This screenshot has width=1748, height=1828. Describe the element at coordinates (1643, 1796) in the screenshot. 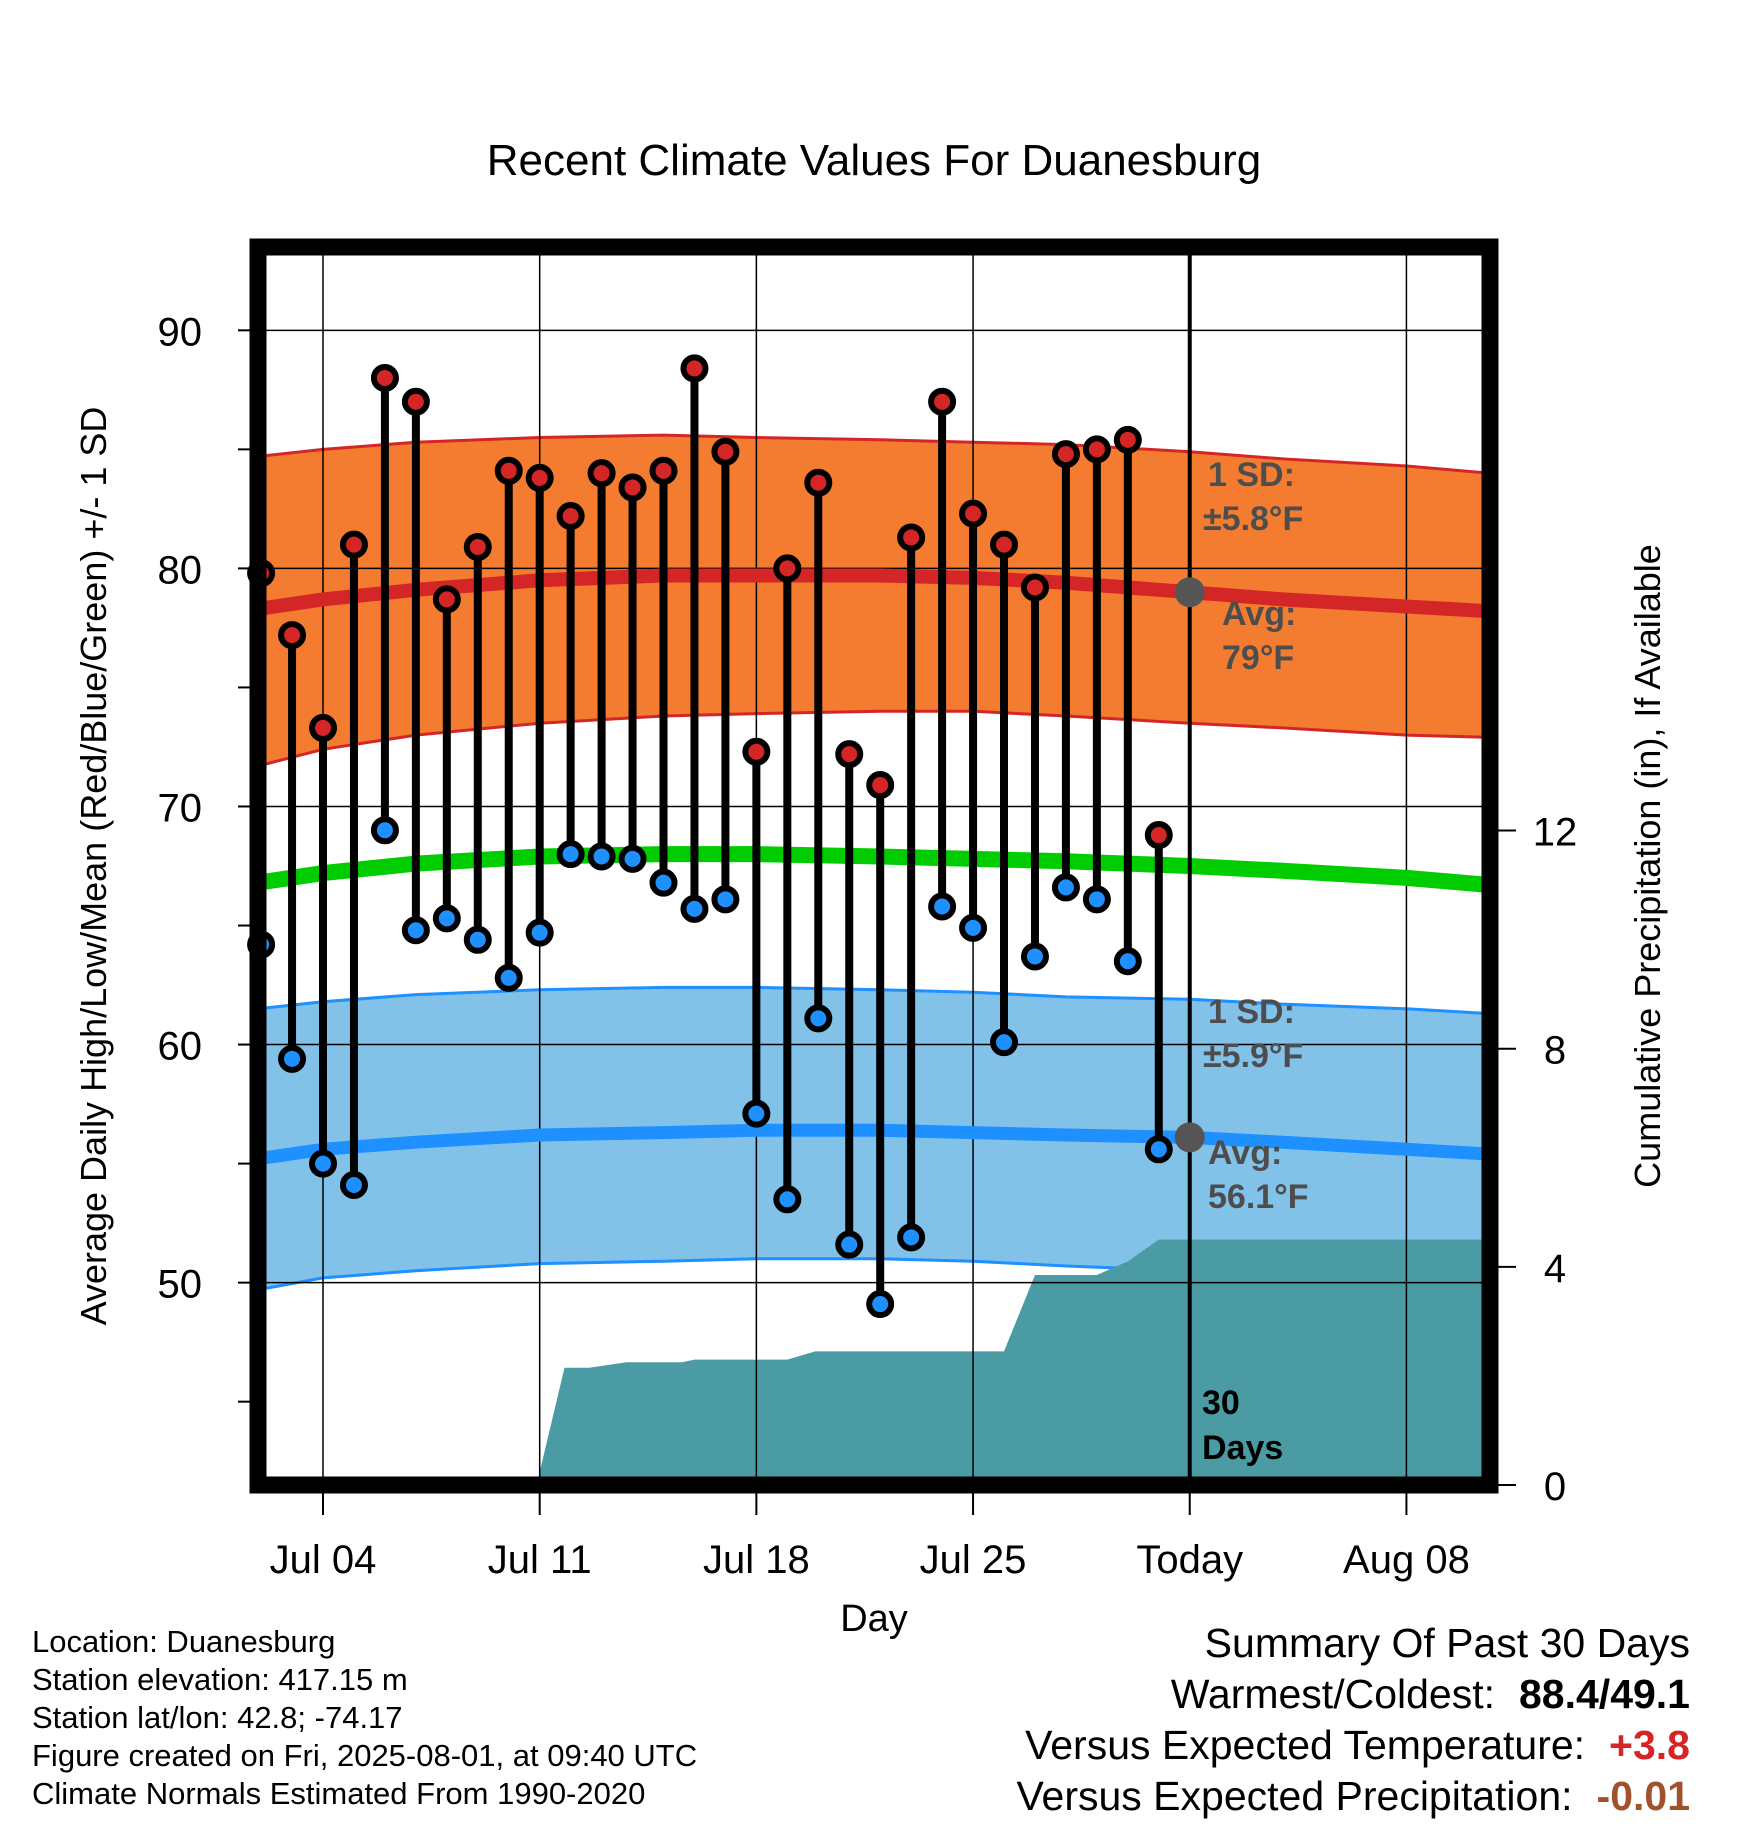

I see `precip-anomaly-value: -0.01` at that location.